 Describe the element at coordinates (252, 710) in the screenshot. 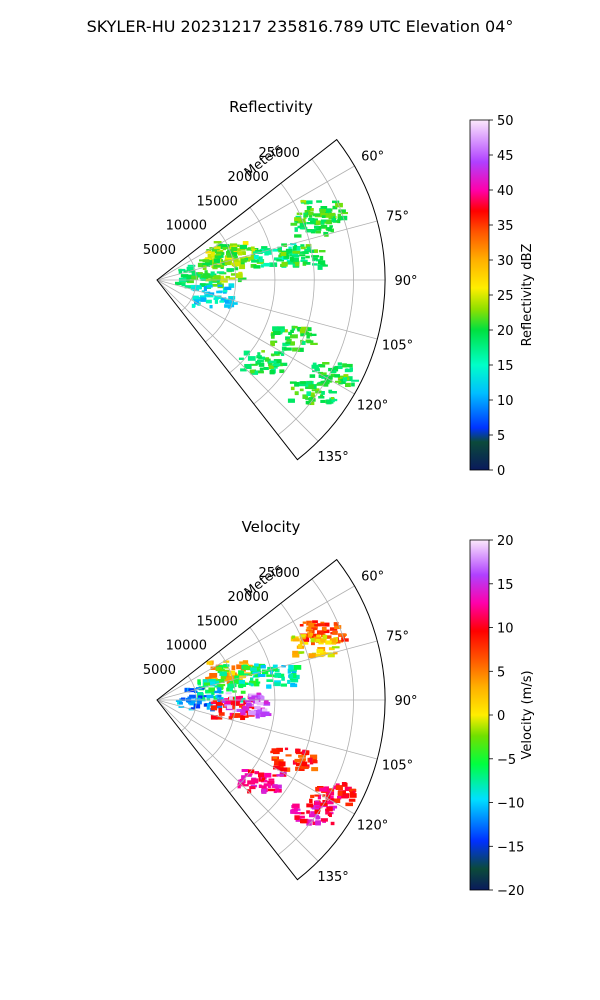

I see `range-ring` at that location.